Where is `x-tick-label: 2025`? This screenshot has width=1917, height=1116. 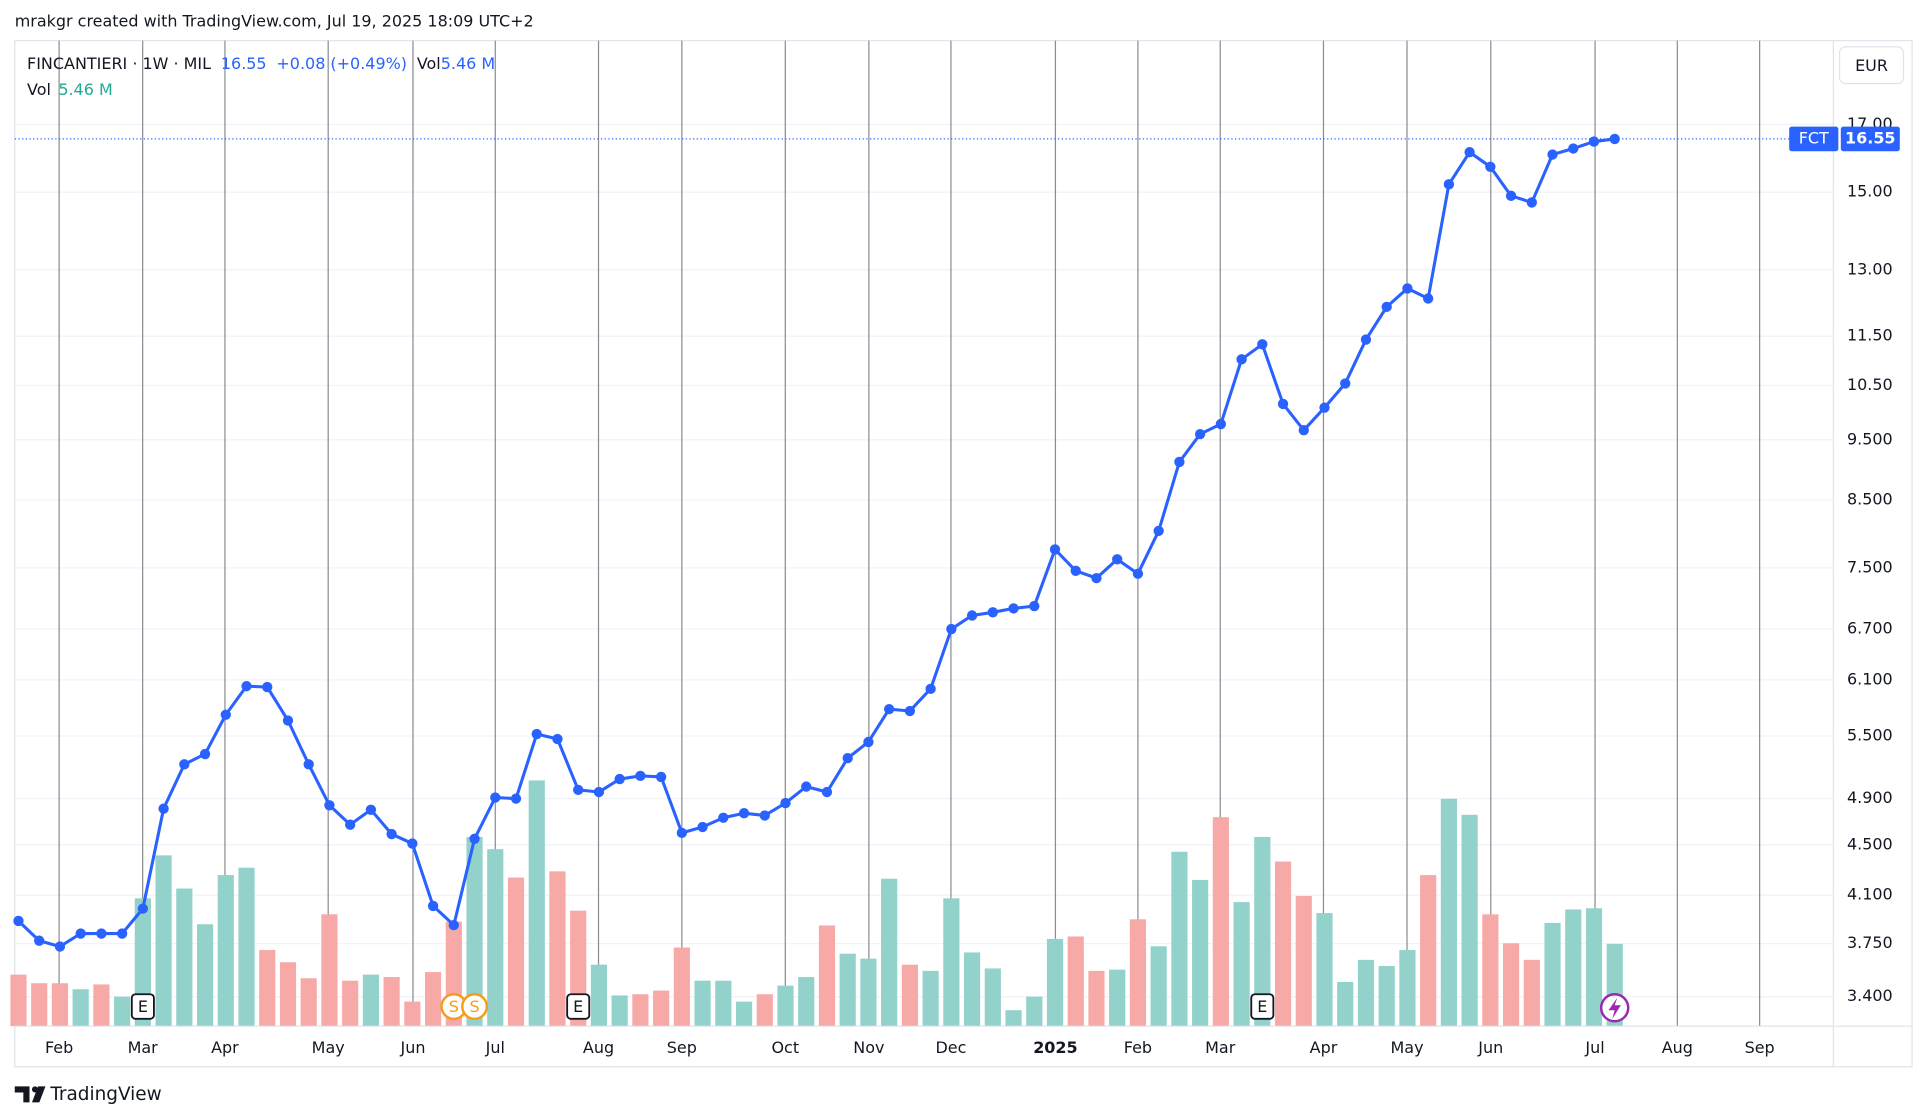
x-tick-label: 2025 is located at coordinates (1055, 1047).